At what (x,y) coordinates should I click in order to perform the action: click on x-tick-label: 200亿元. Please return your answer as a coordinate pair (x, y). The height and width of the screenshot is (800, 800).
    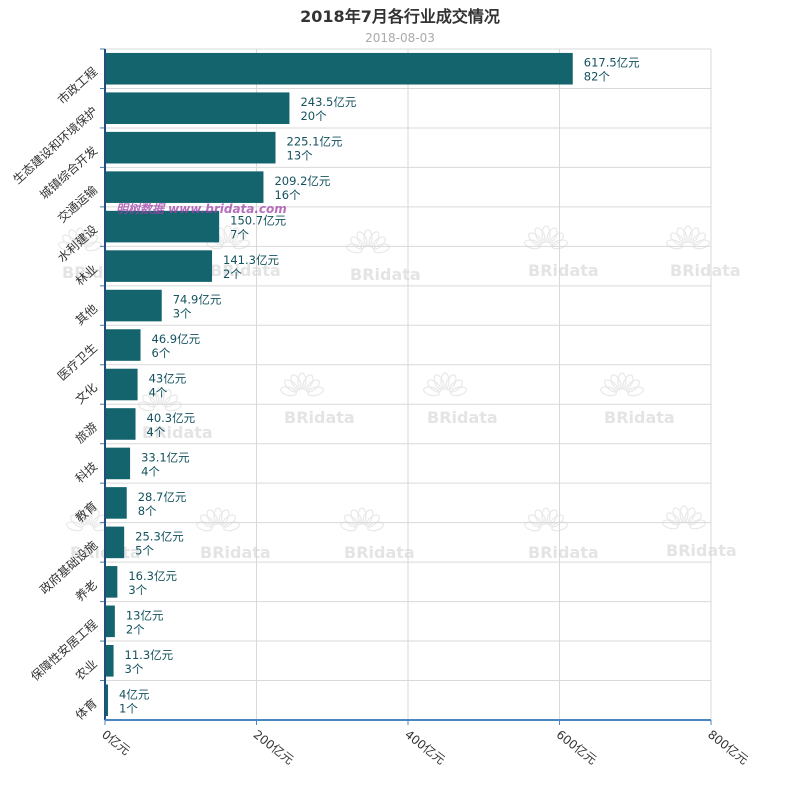
    Looking at the image, I should click on (274, 747).